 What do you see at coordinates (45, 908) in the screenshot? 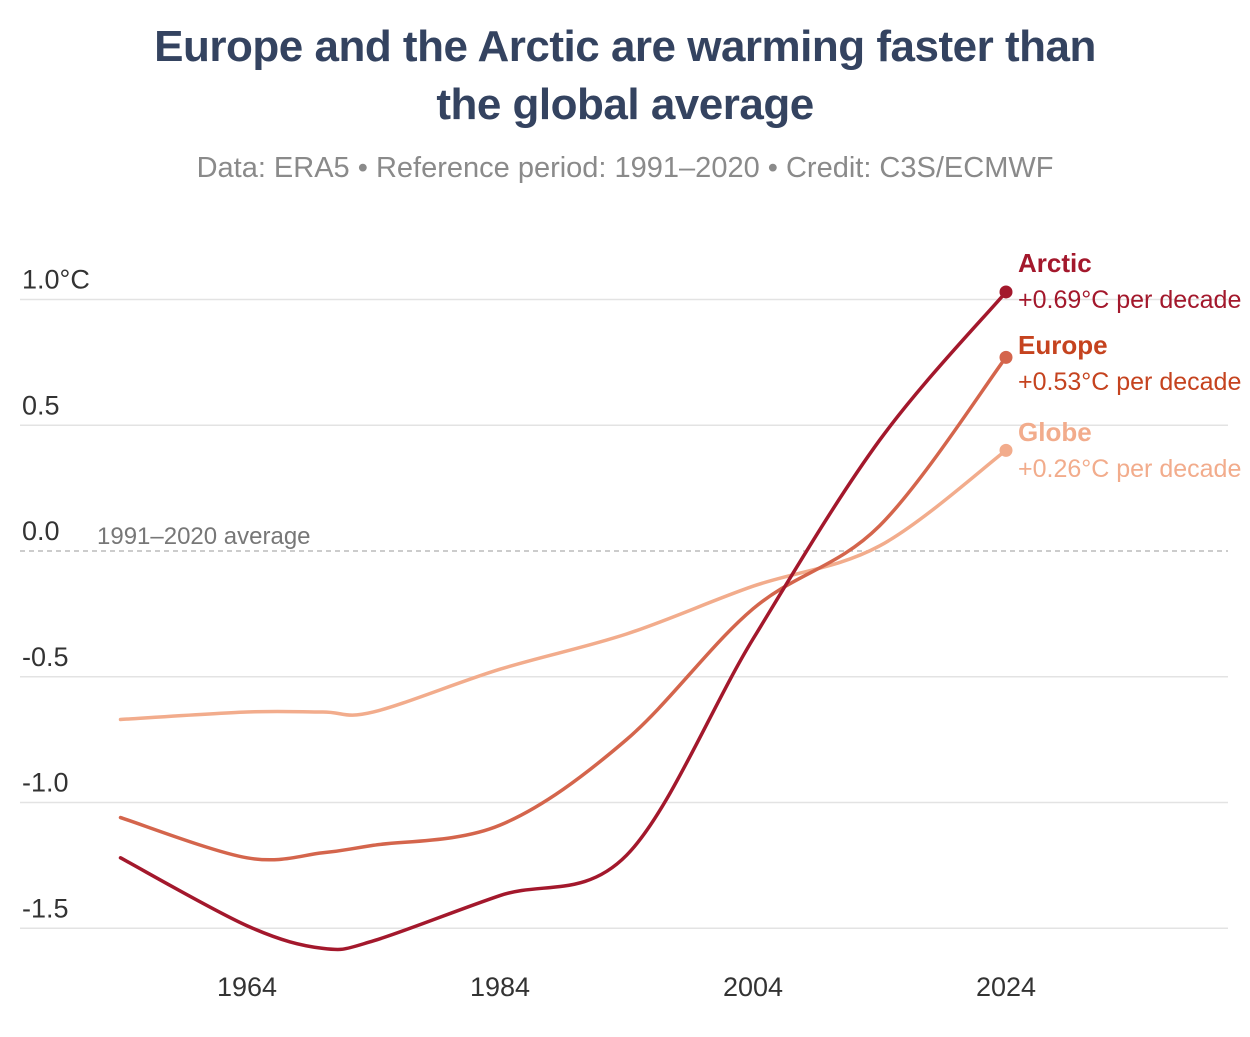
I see `y-tick-label: -1.5` at bounding box center [45, 908].